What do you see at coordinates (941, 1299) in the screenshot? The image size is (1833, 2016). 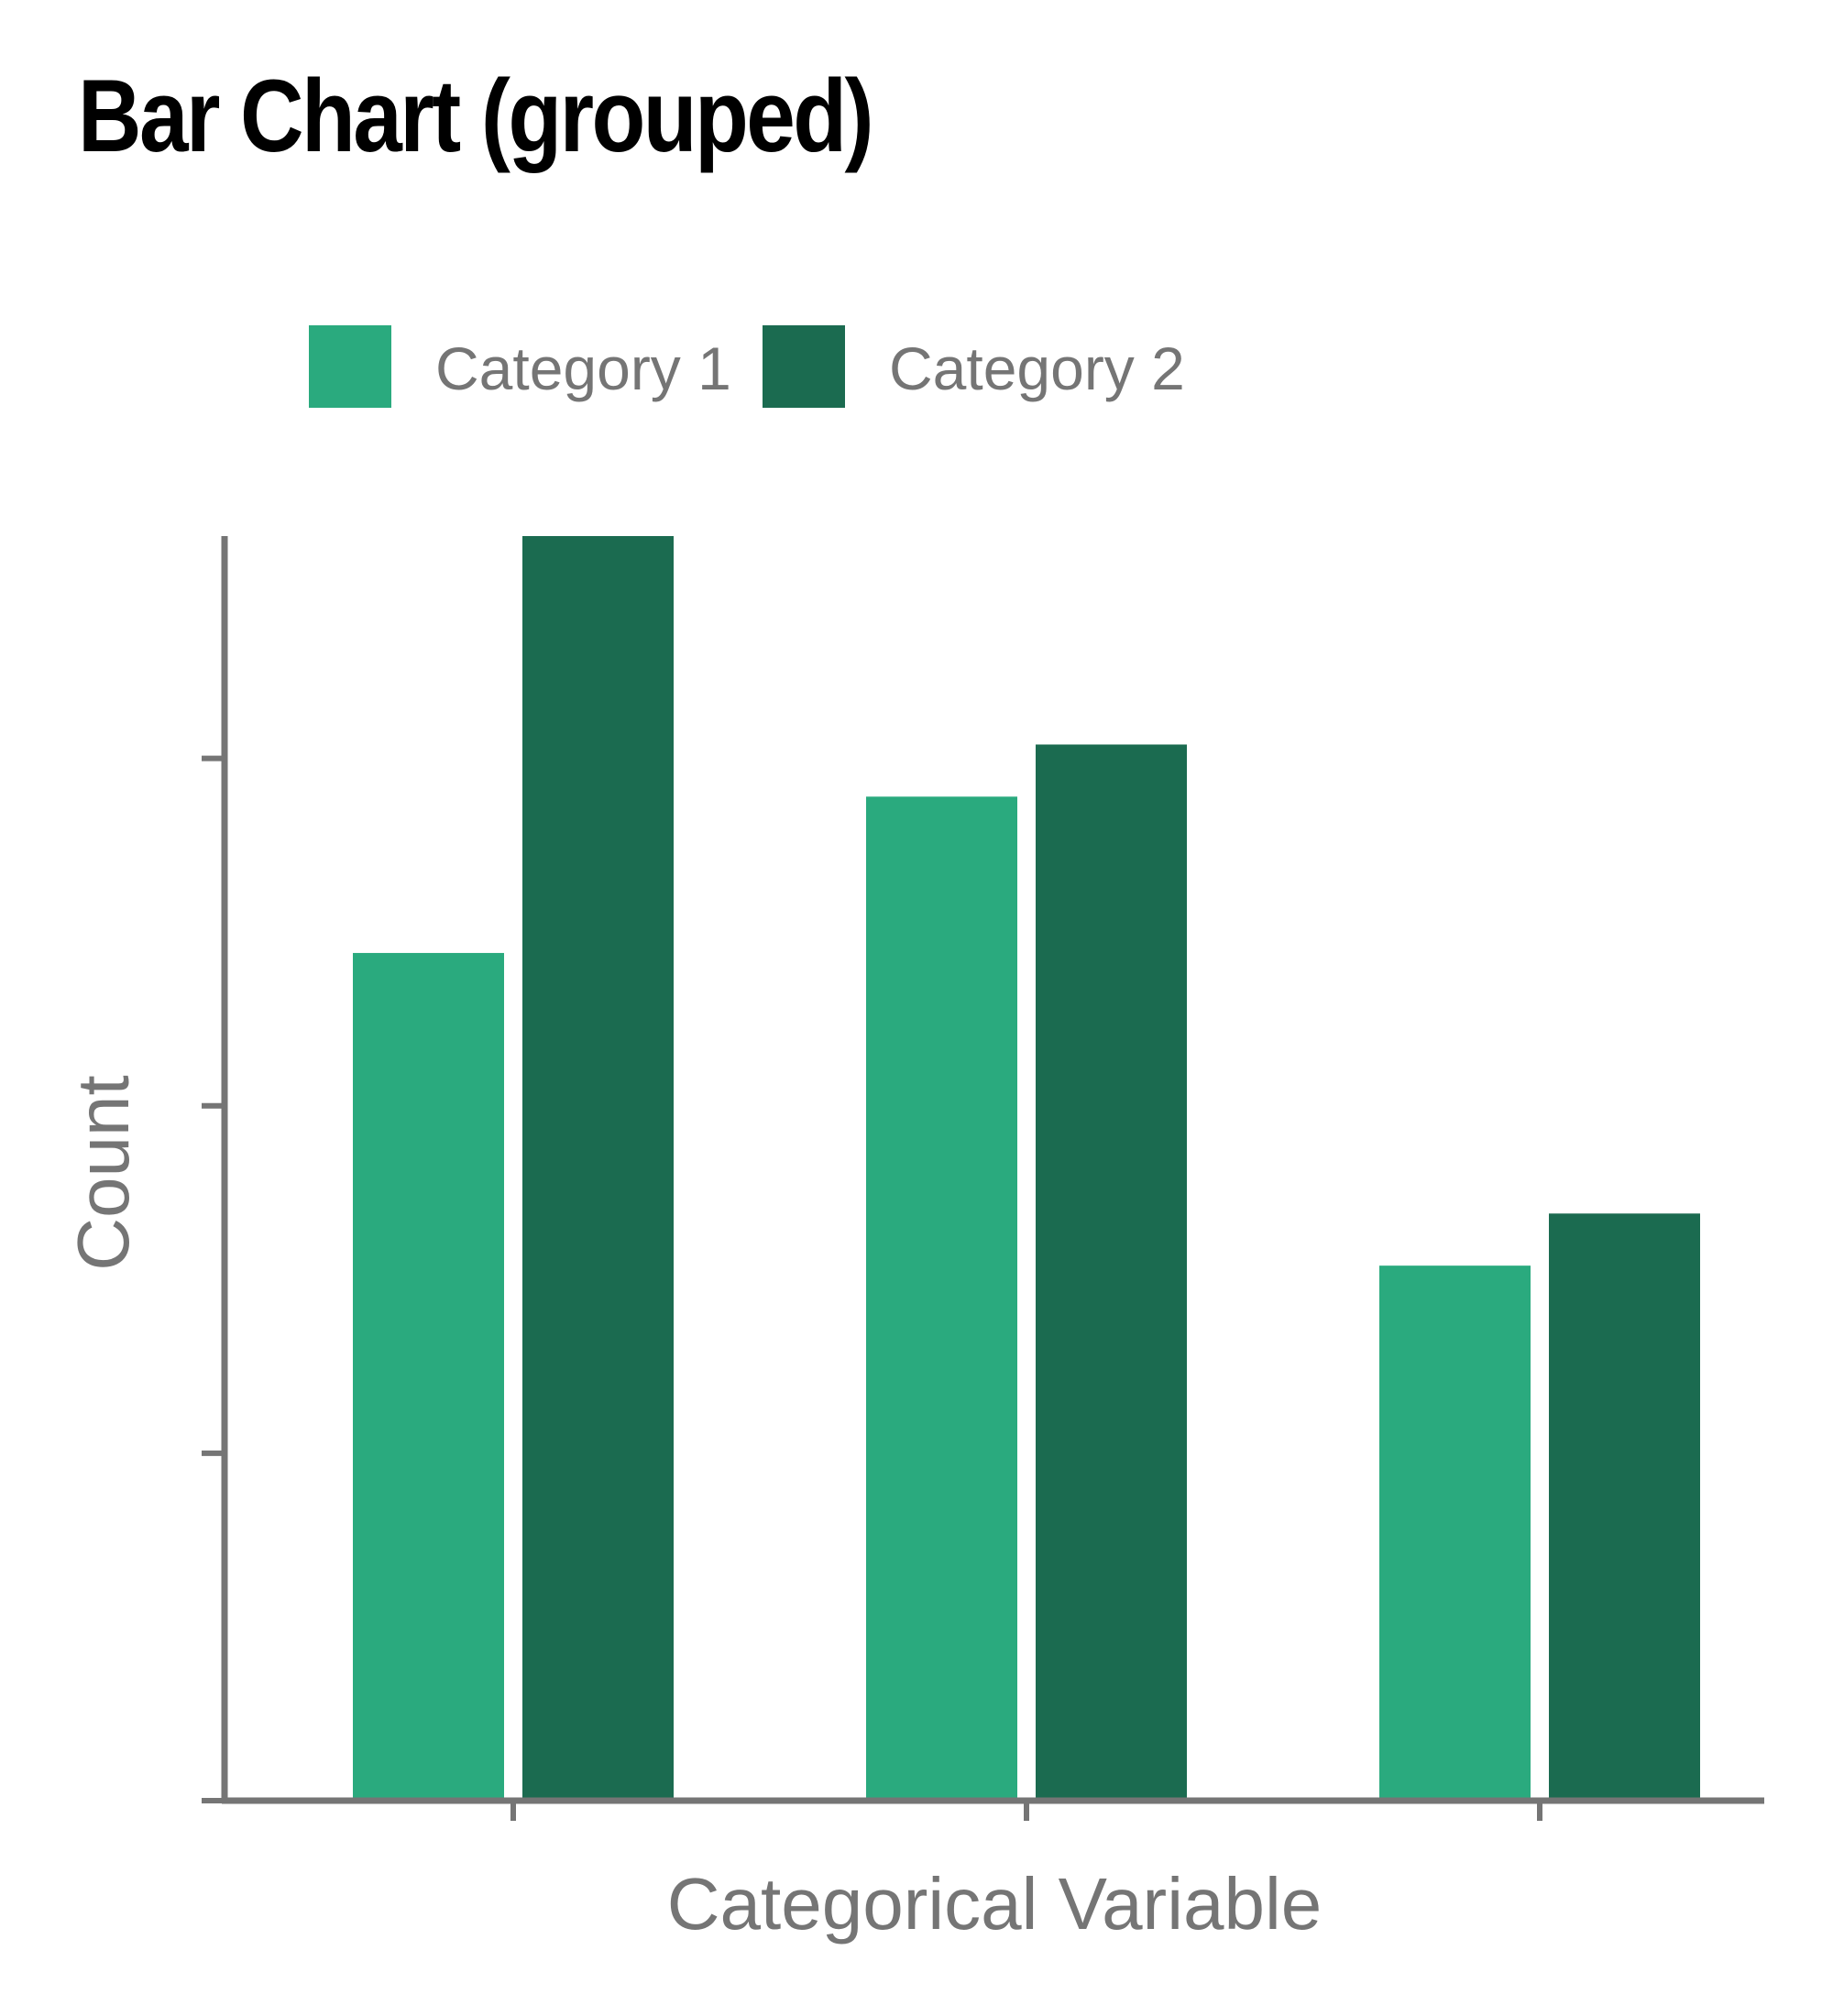 I see `bar-series1-cat2` at bounding box center [941, 1299].